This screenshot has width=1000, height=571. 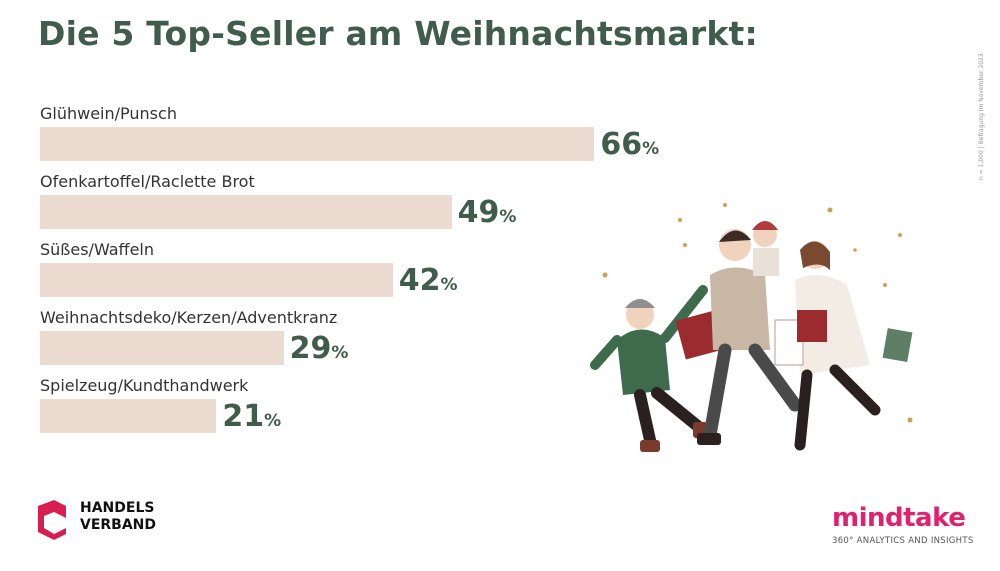 I want to click on bar-row: Spielzeug/Kundthandwerk 21%, so click(x=390, y=406).